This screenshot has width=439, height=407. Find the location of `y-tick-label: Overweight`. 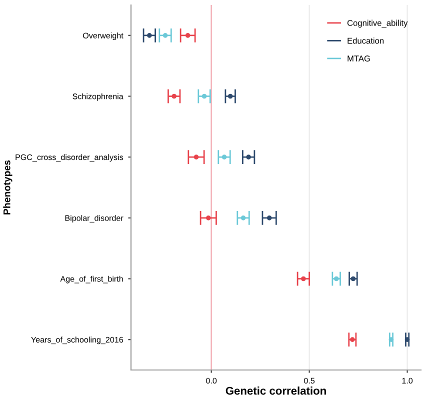

y-tick-label: Overweight is located at coordinates (103, 36).